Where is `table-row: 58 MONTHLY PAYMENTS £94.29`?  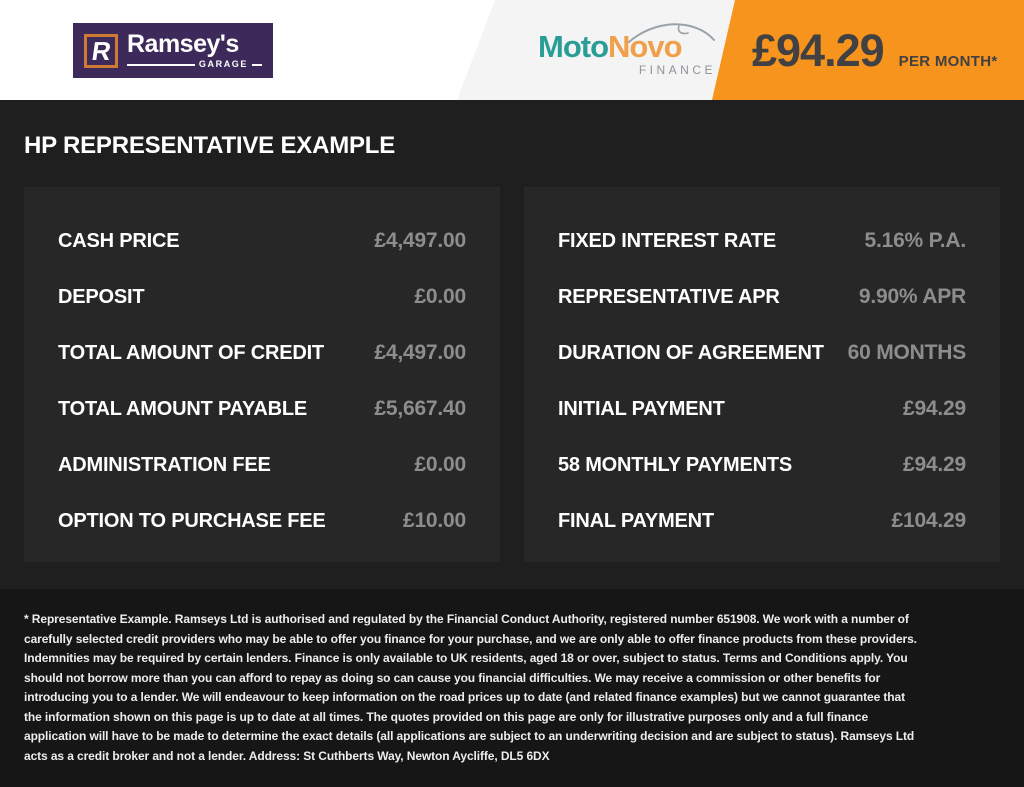 table-row: 58 MONTHLY PAYMENTS £94.29 is located at coordinates (762, 465).